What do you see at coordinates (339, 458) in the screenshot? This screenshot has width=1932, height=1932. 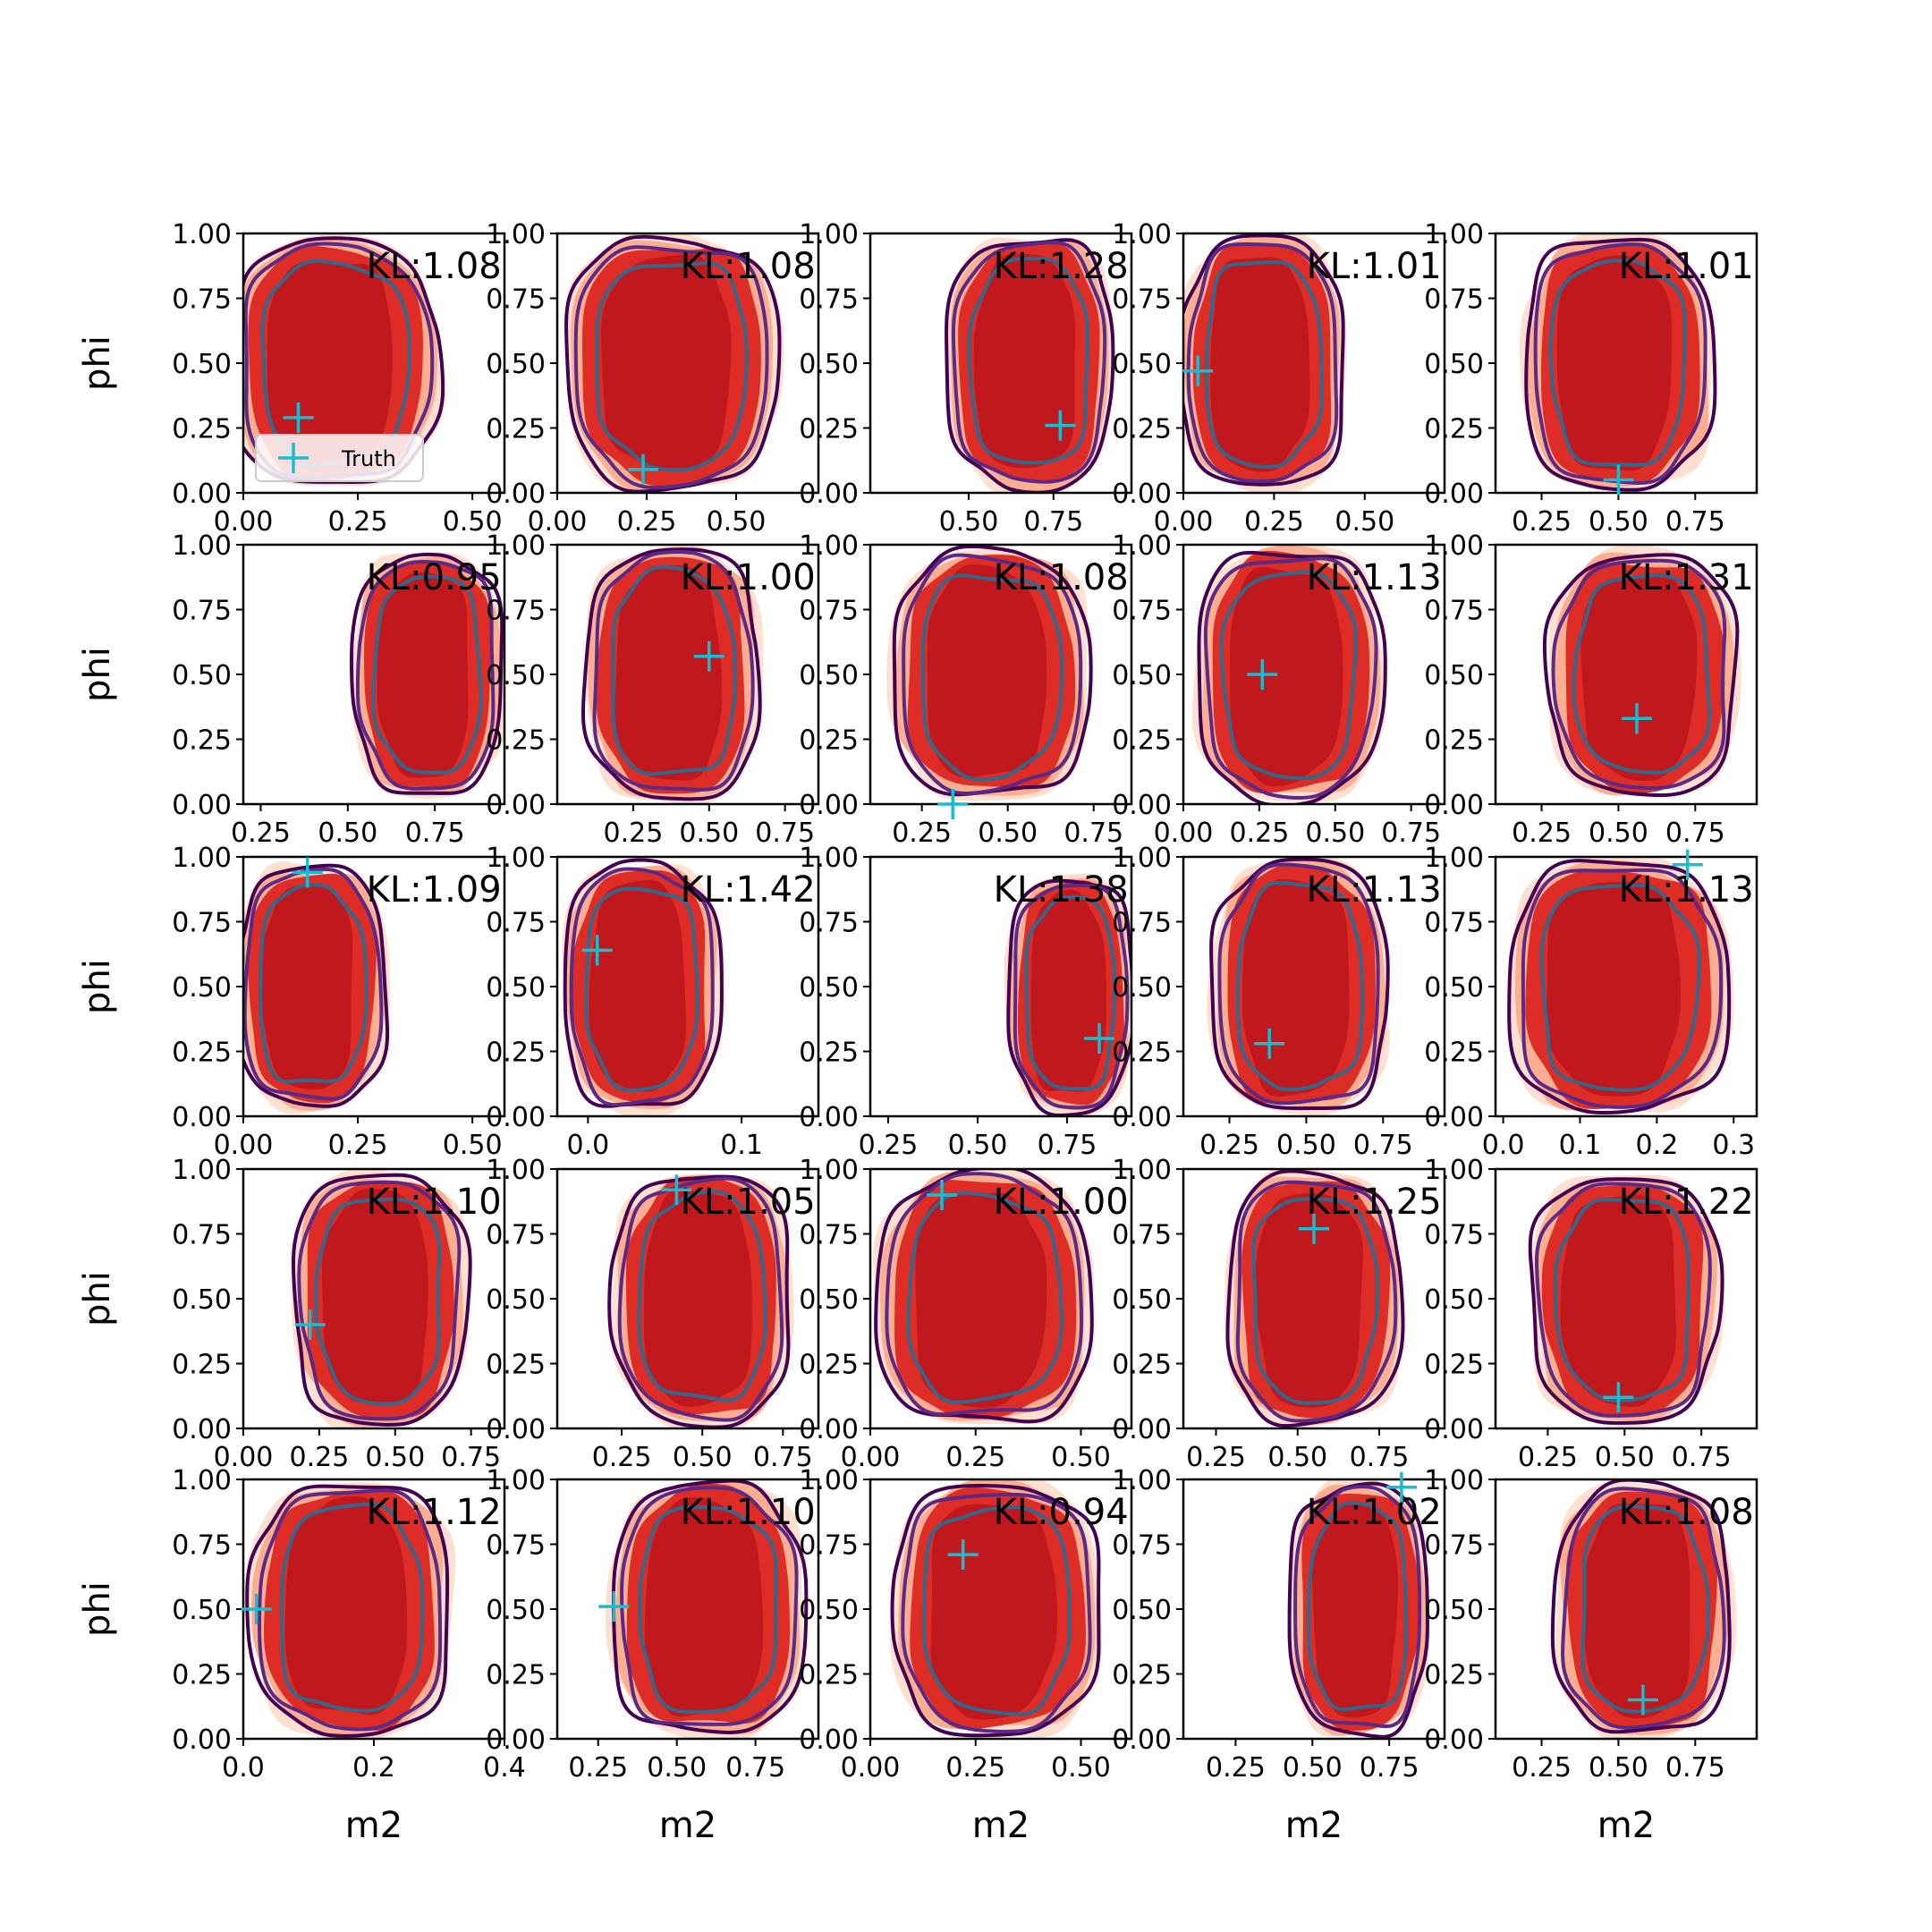 I see `legend: Truth` at bounding box center [339, 458].